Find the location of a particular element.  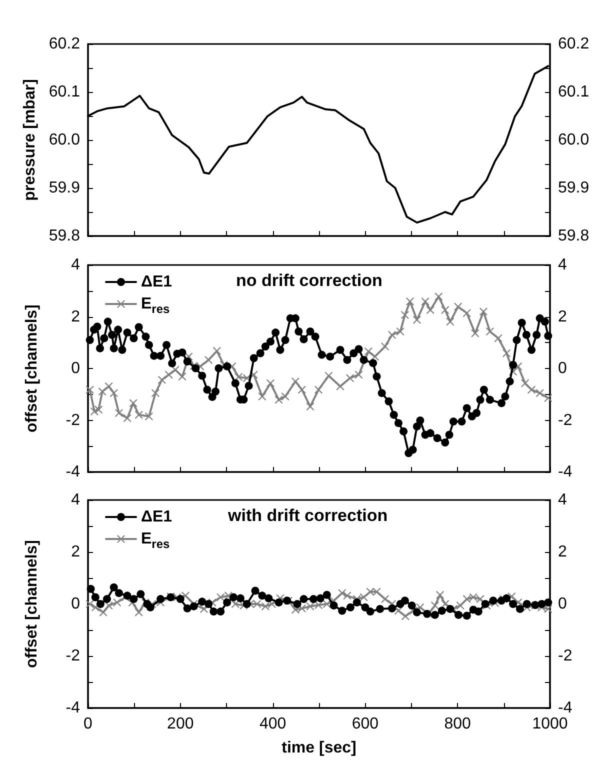

x-tick-label: 0 is located at coordinates (88, 724).